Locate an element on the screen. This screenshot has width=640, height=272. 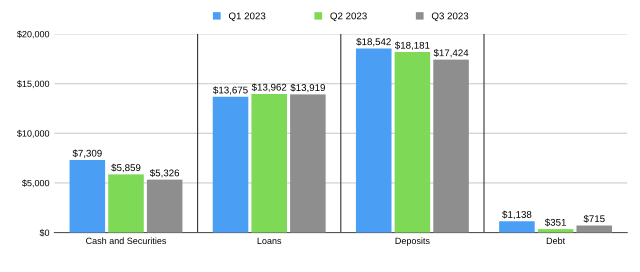
y-tick-label: $5,000 is located at coordinates (36, 184).